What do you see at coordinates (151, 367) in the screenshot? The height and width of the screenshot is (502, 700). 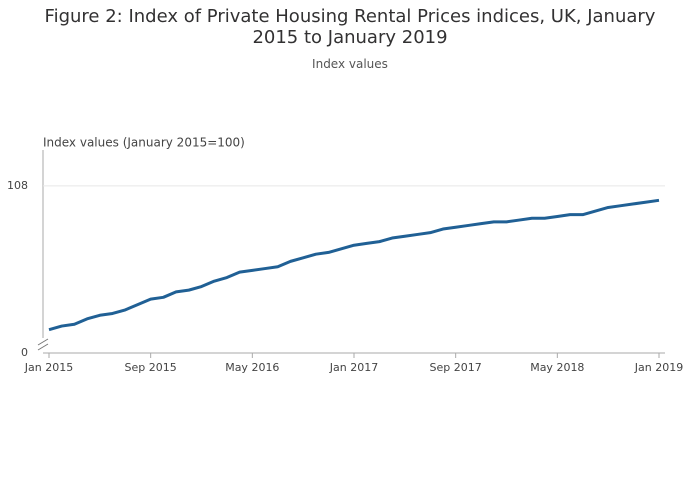 I see `x-tick-label: Sep 2015` at bounding box center [151, 367].